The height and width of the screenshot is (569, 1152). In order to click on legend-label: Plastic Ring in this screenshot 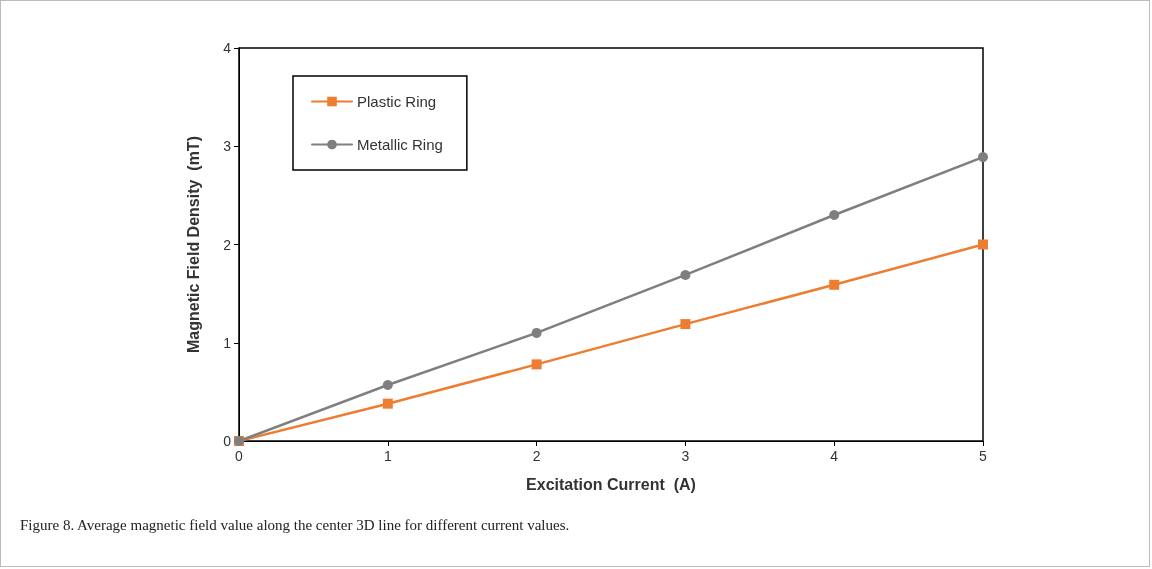, I will do `click(397, 101)`.